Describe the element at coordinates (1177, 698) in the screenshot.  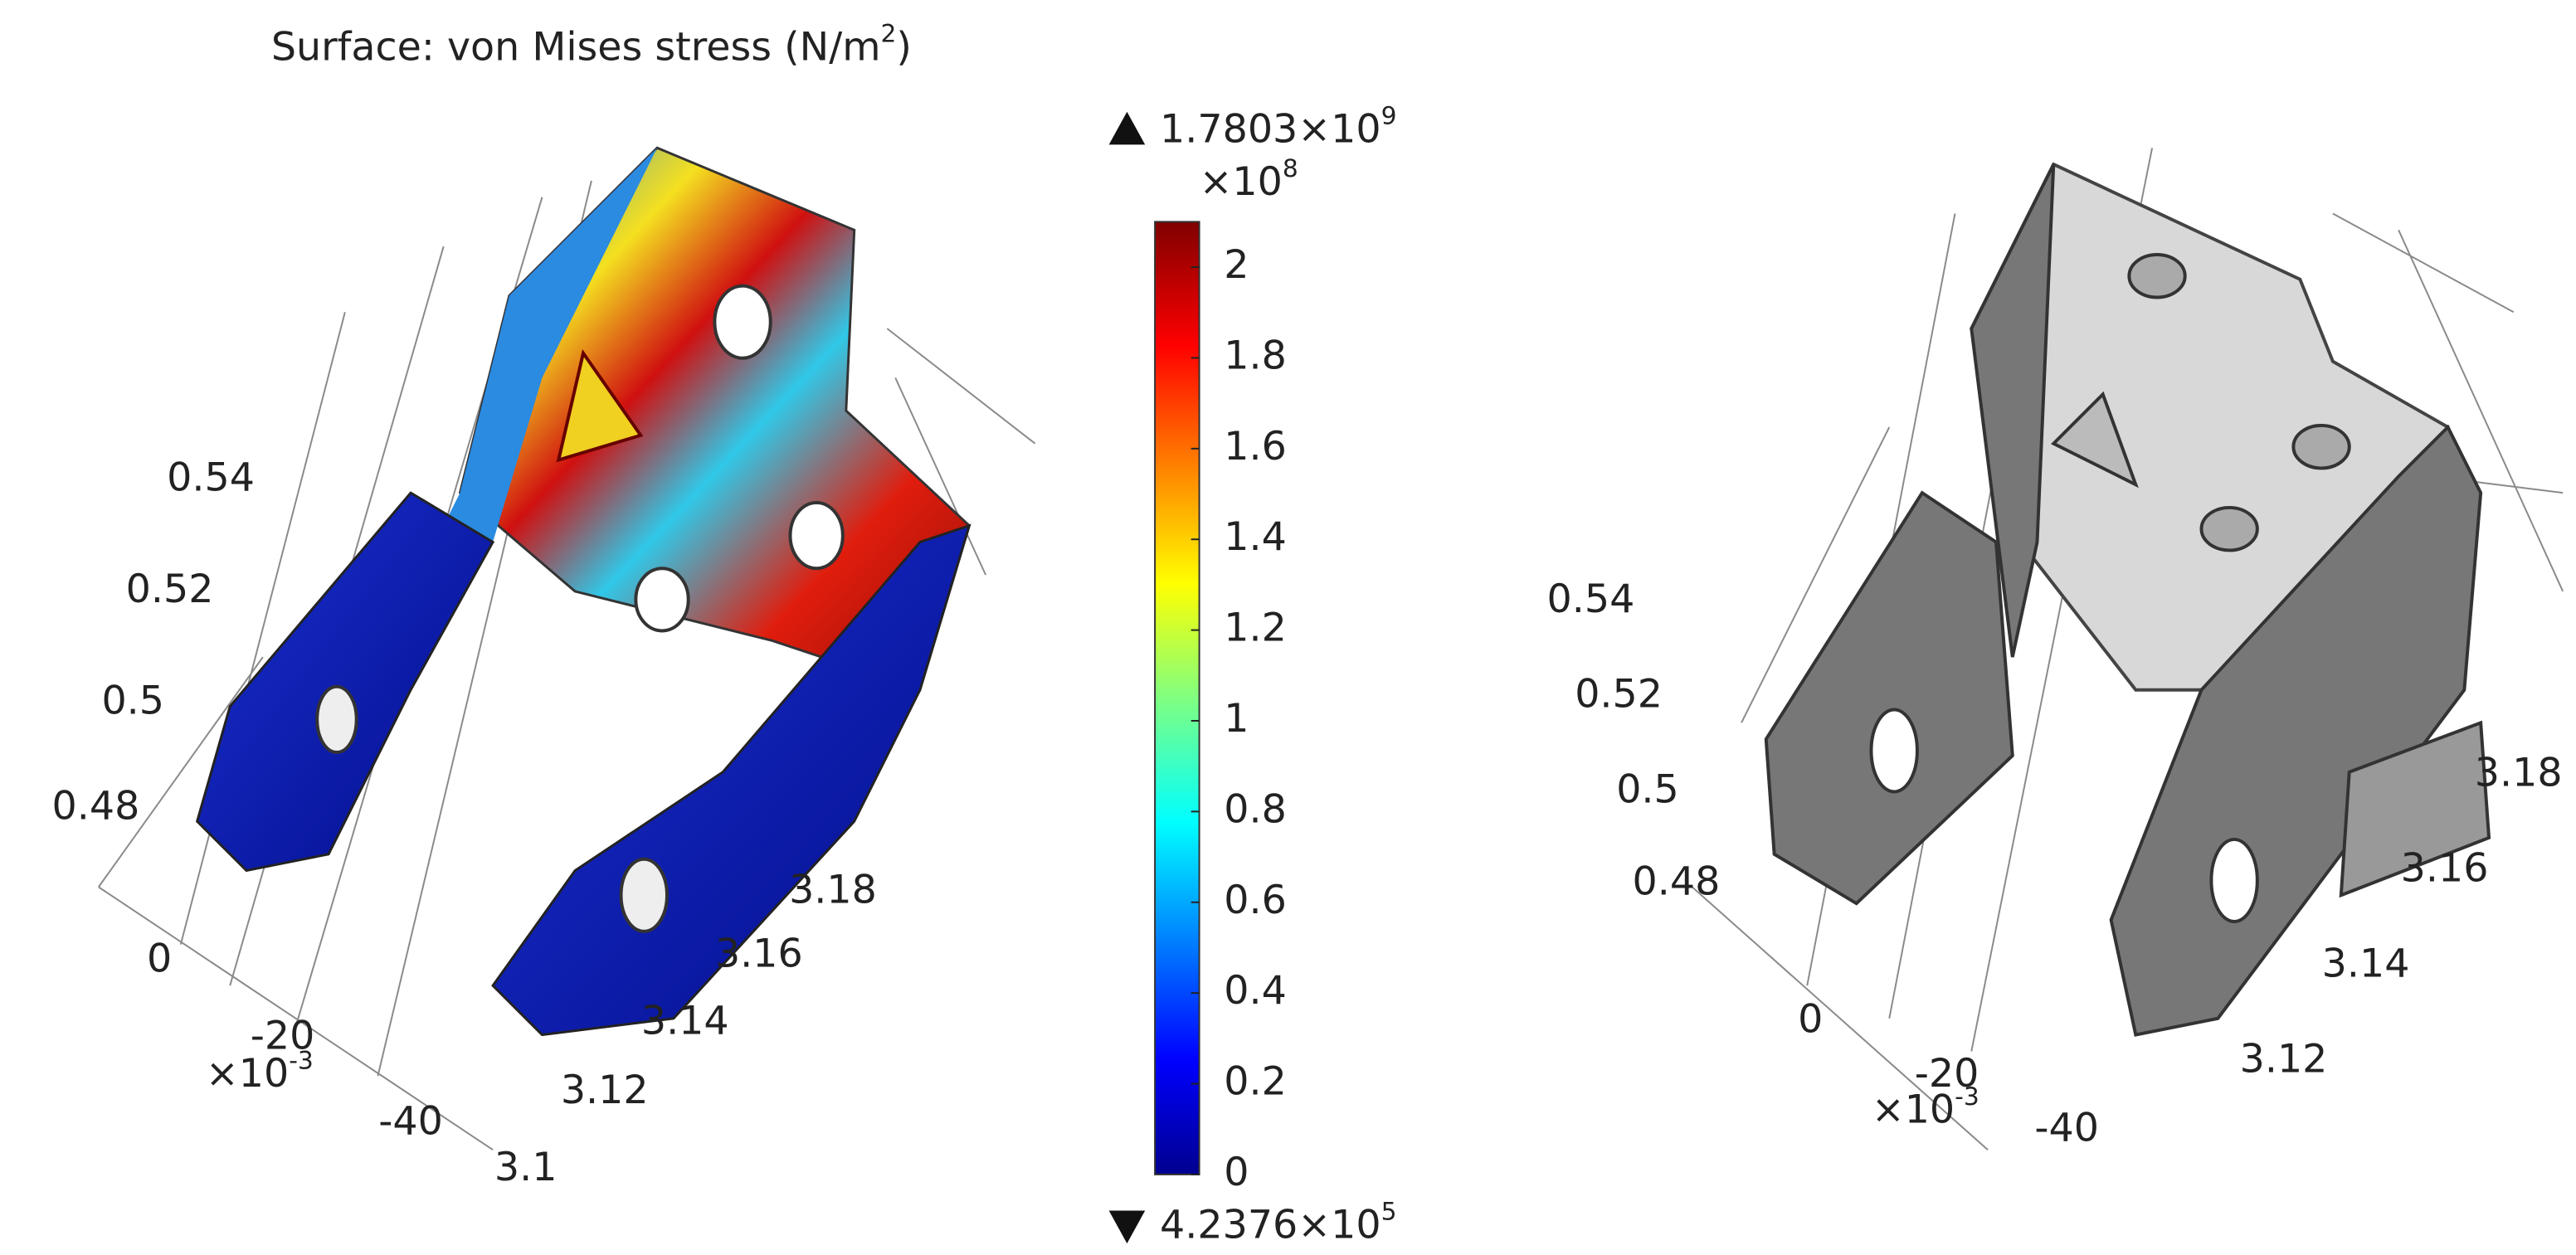
I see `colorbar` at that location.